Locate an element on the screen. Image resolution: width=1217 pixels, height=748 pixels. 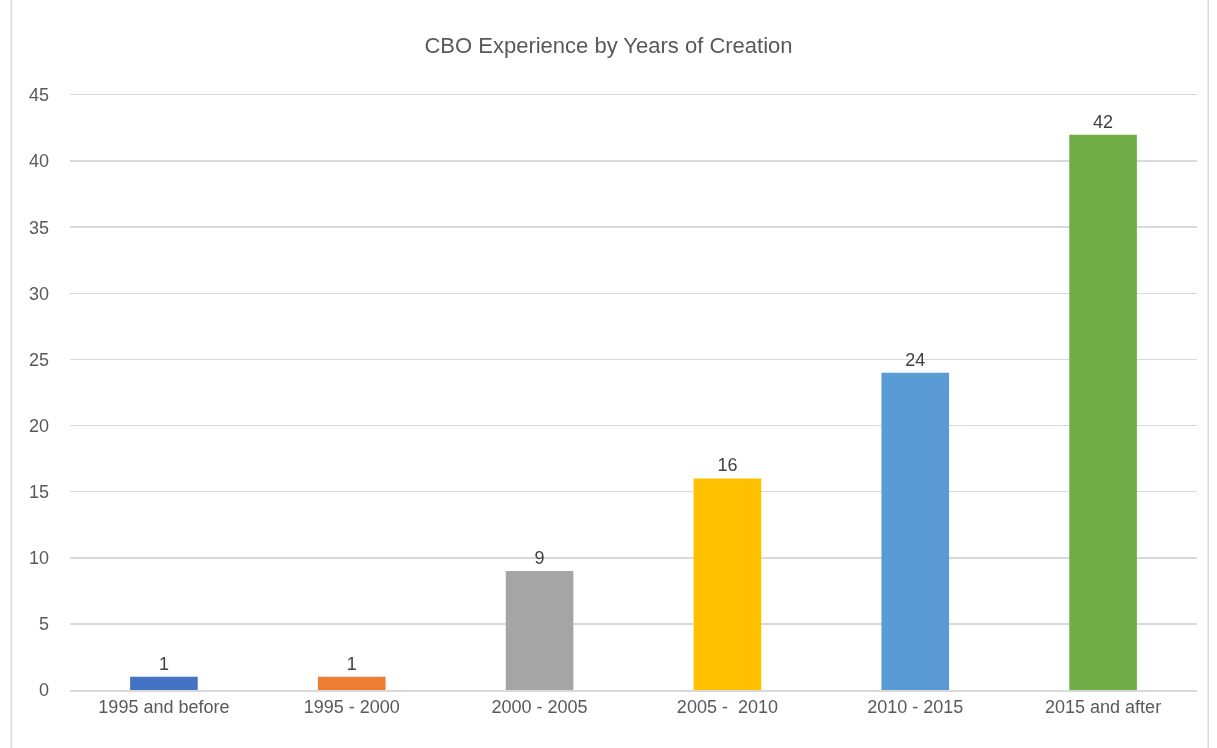
y-tick-label: 5 is located at coordinates (43, 624).